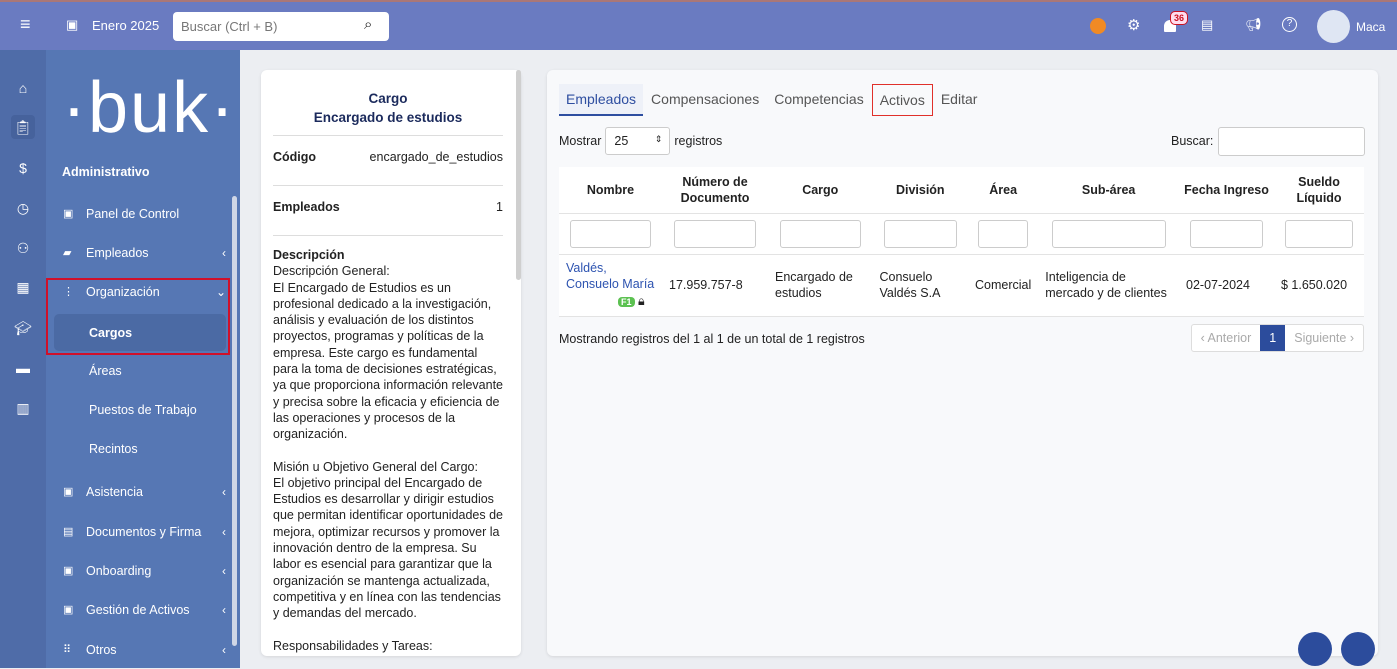 Image resolution: width=1397 pixels, height=669 pixels. What do you see at coordinates (1003, 285) in the screenshot?
I see `cell-area: Comercial` at bounding box center [1003, 285].